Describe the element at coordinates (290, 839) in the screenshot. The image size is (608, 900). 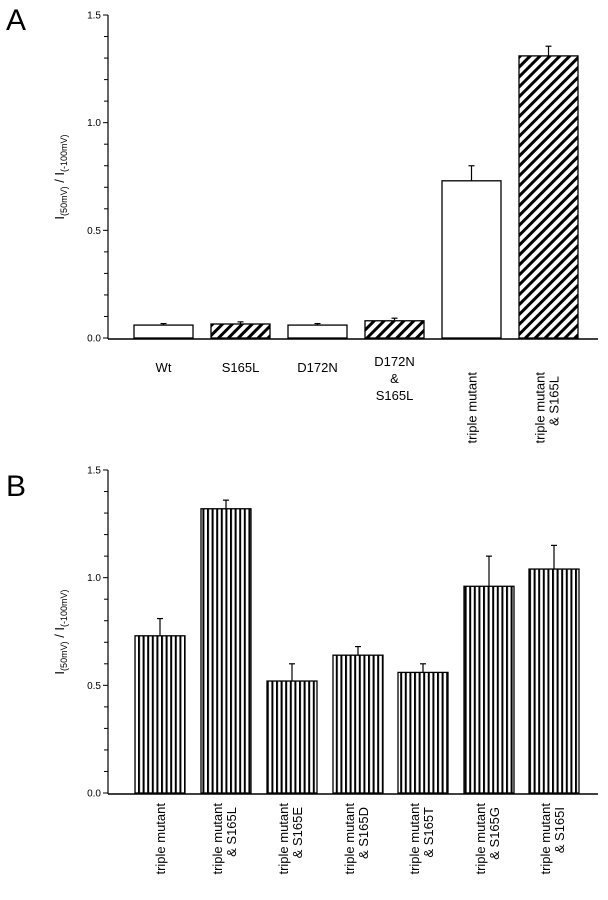
I see `category-label: triple mutant& S165E` at that location.